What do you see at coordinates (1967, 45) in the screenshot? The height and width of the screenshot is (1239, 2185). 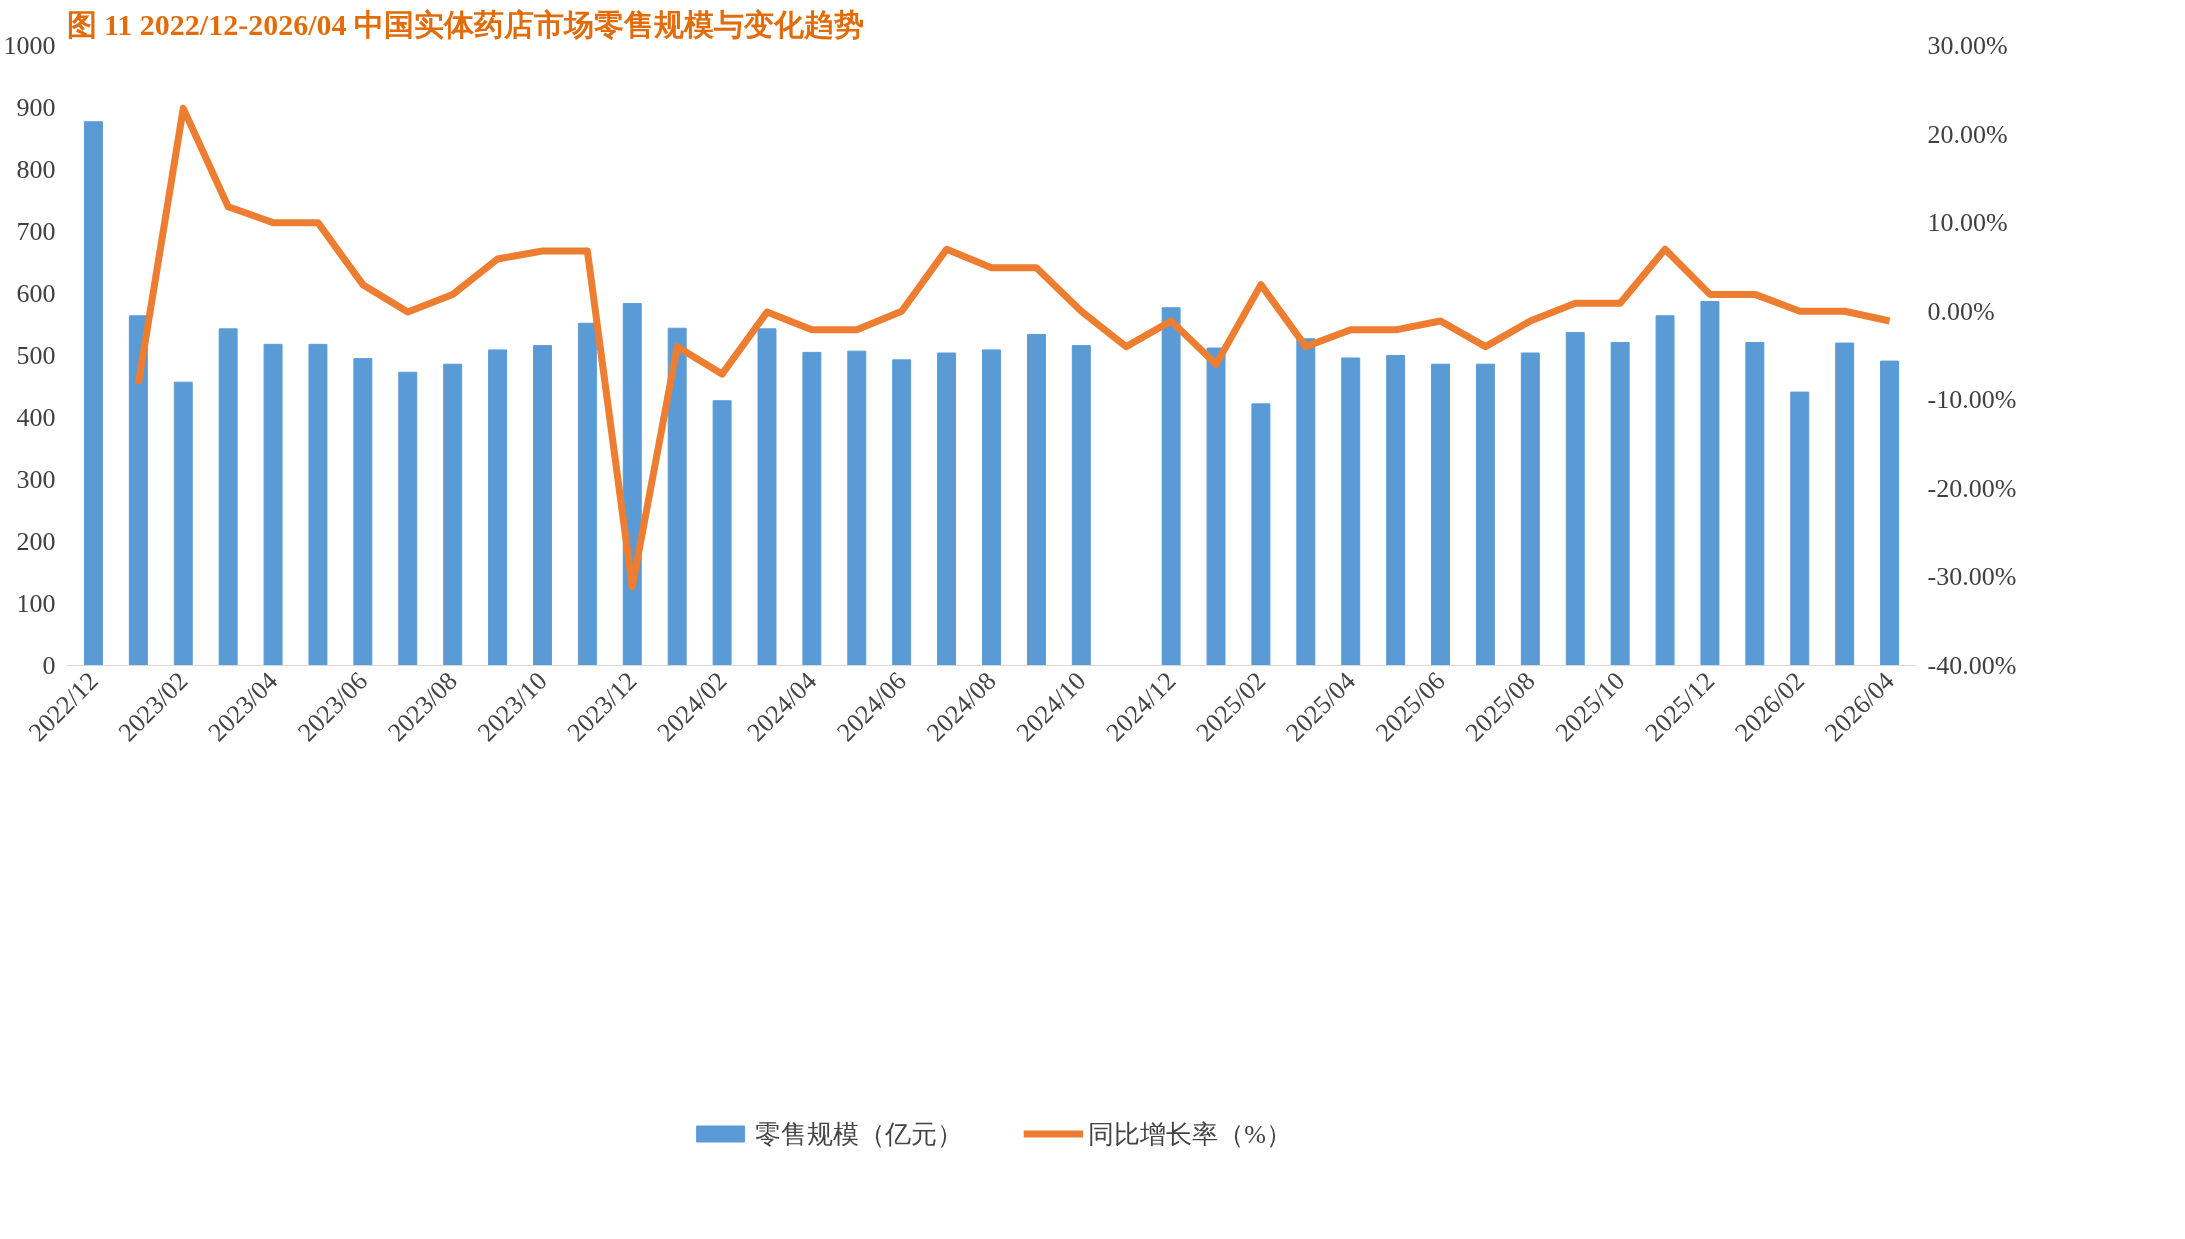 I see `y2-tick-label: 30.00%` at bounding box center [1967, 45].